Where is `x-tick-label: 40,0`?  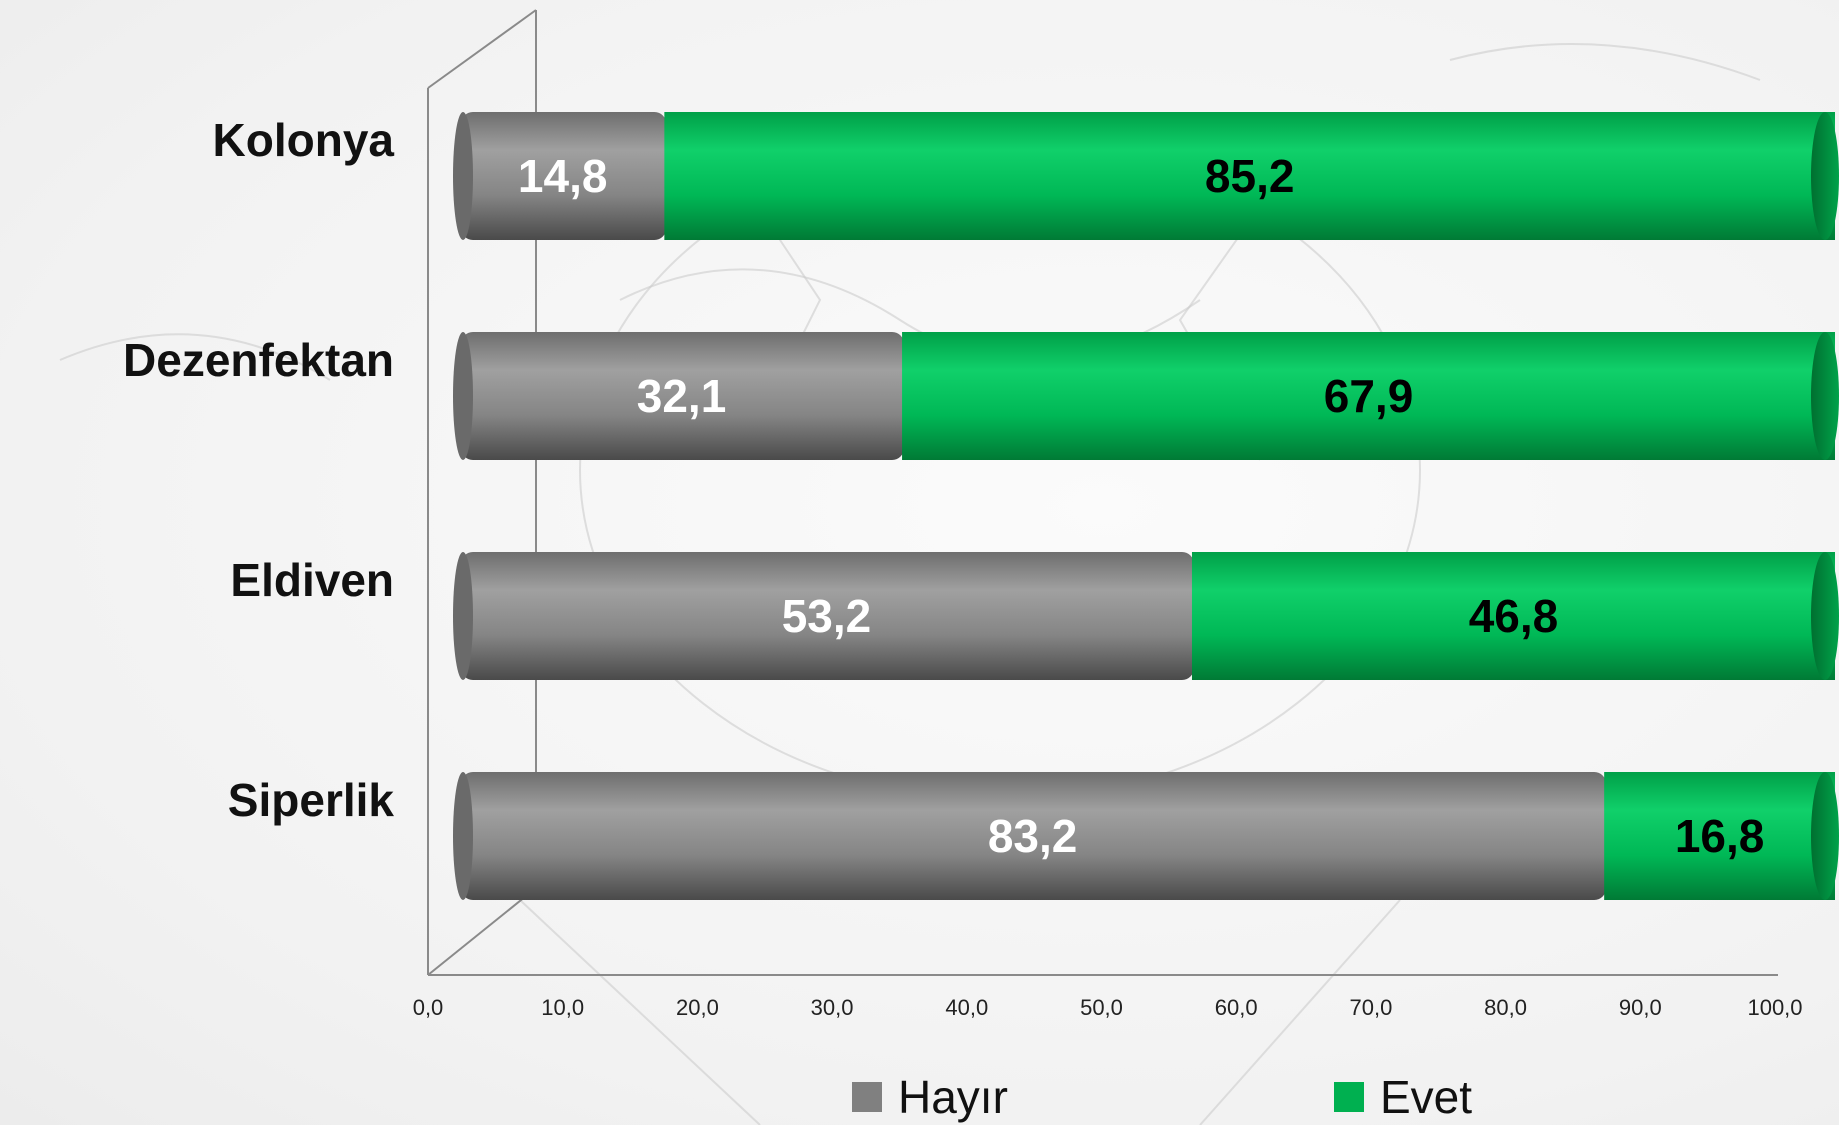
x-tick-label: 40,0 is located at coordinates (966, 1007).